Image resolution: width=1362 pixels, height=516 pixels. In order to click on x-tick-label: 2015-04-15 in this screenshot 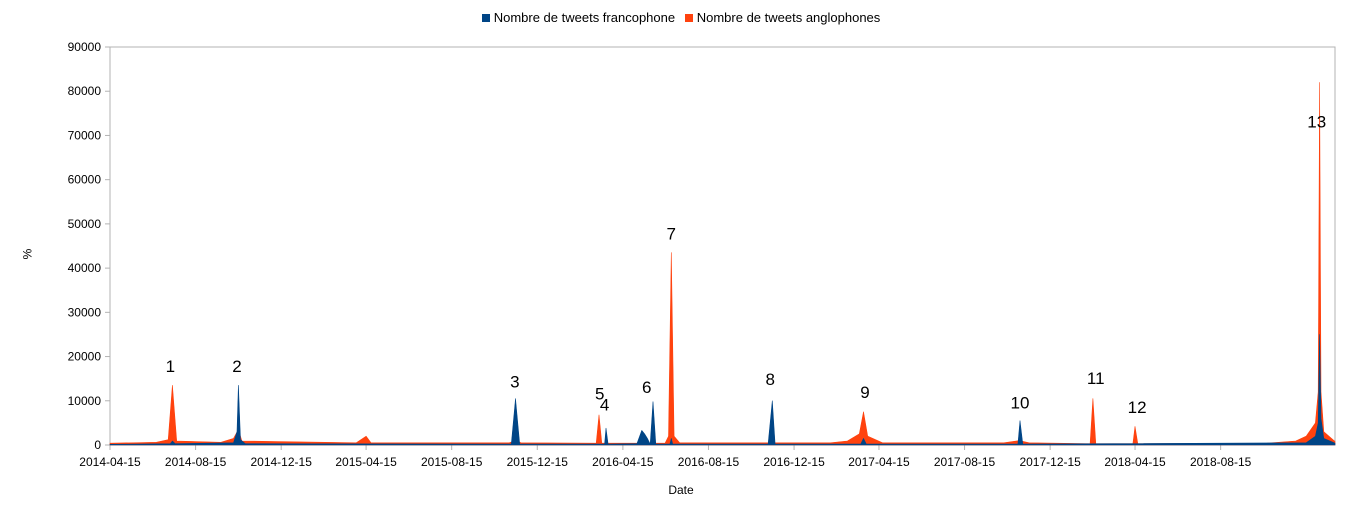, I will do `click(366, 462)`.